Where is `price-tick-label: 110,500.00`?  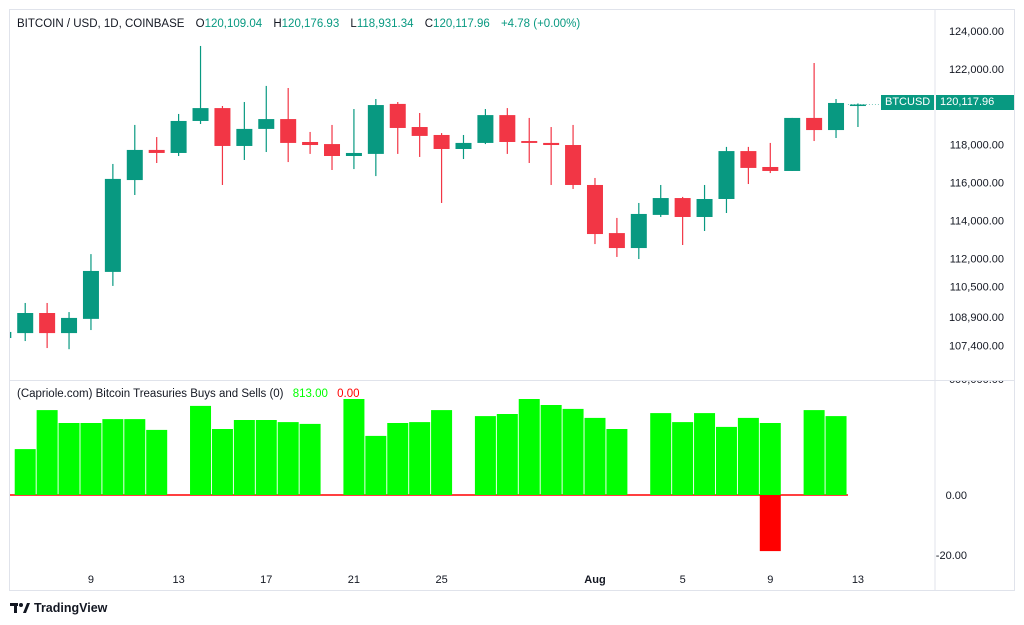 price-tick-label: 110,500.00 is located at coordinates (977, 288).